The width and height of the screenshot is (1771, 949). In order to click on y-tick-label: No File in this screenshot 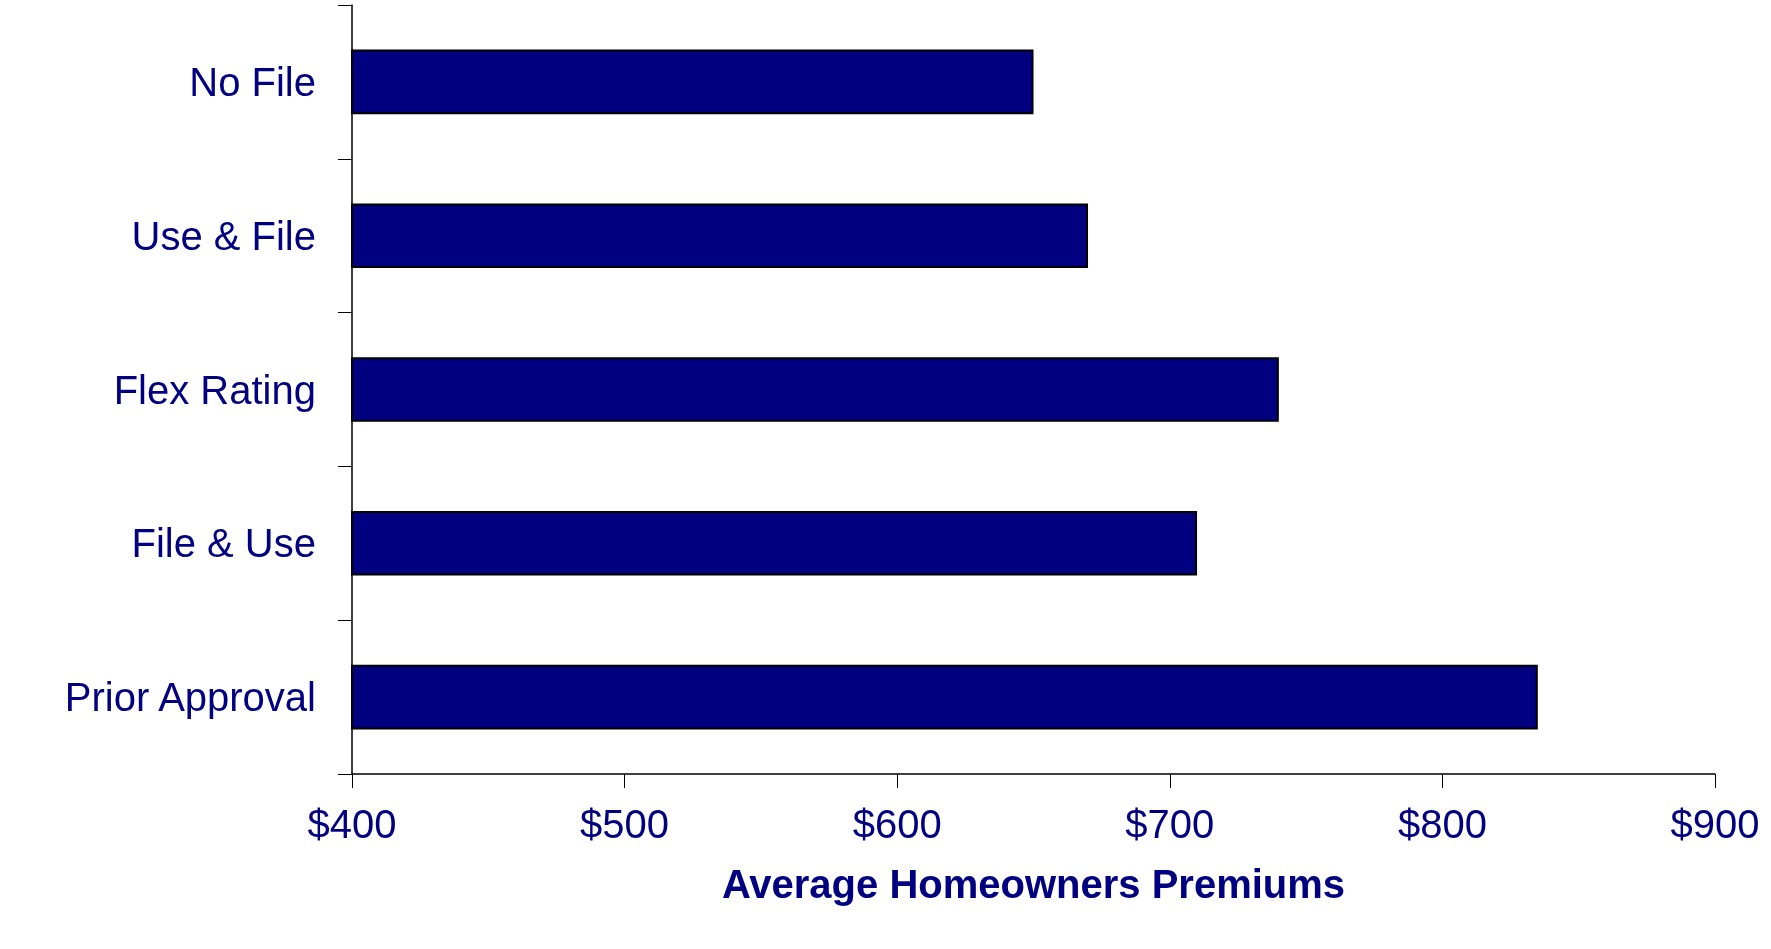, I will do `click(252, 81)`.